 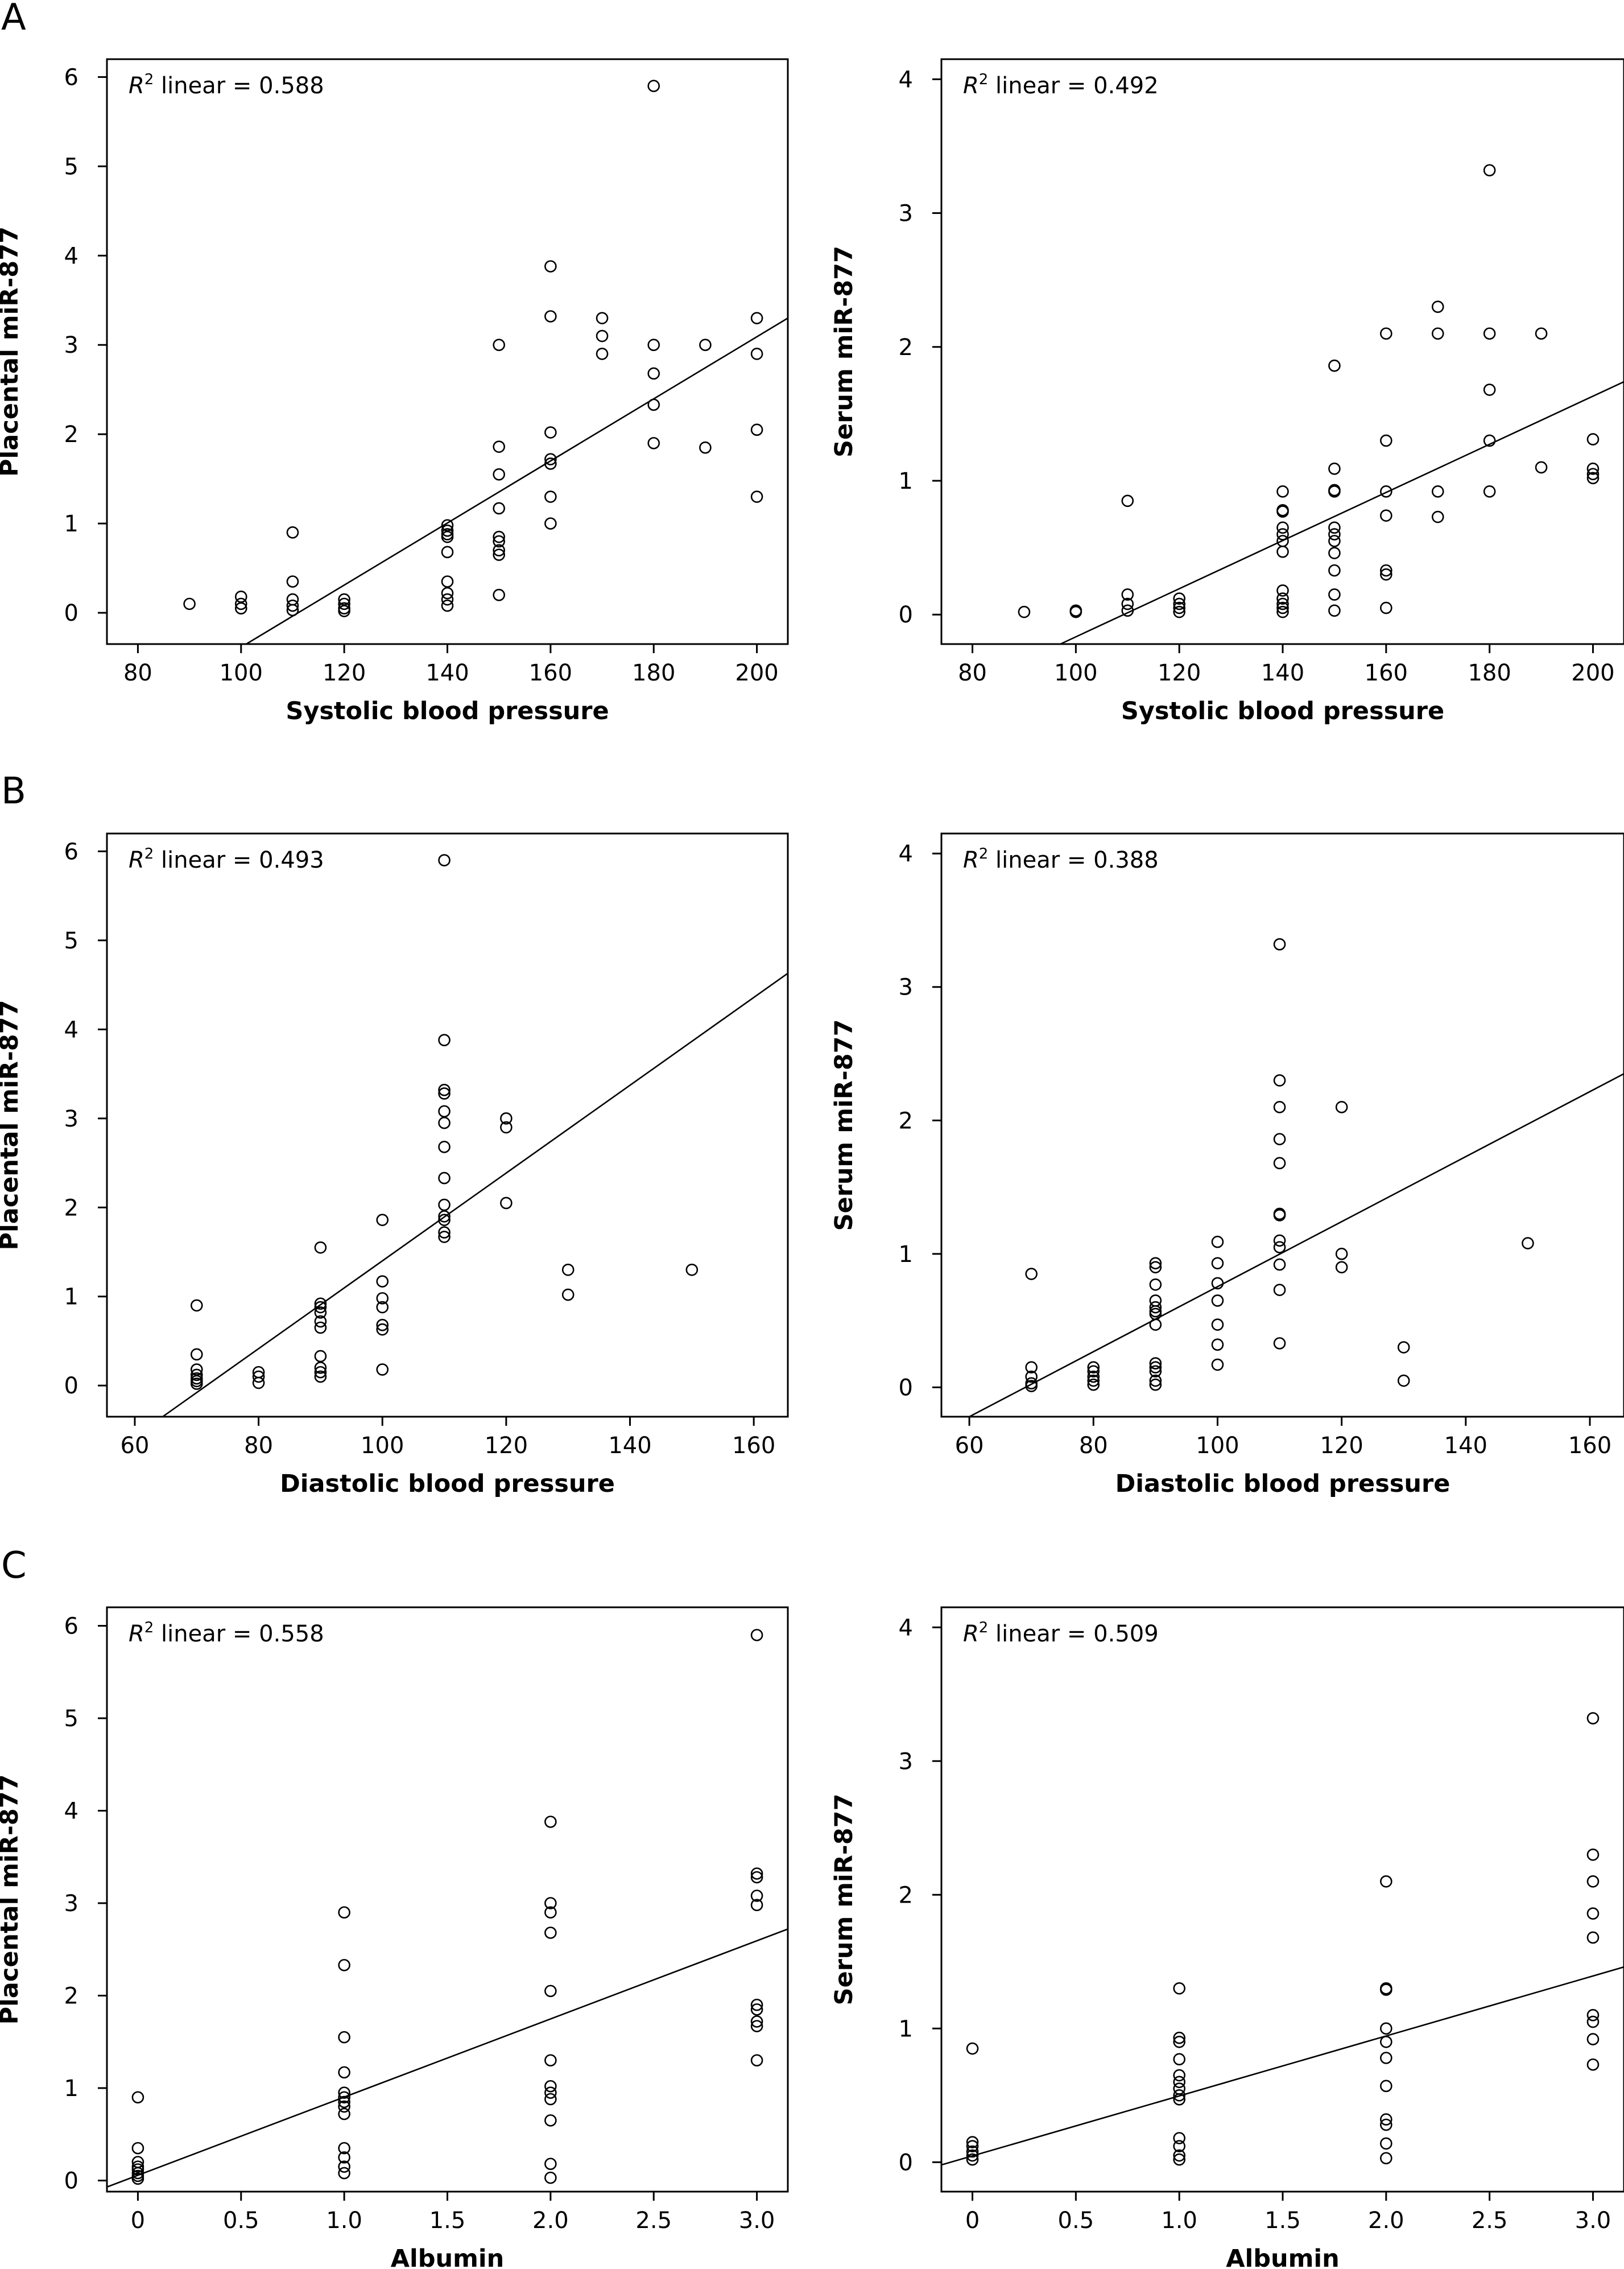 What do you see at coordinates (1341, 1446) in the screenshot?
I see `x-tick-label: 120` at bounding box center [1341, 1446].